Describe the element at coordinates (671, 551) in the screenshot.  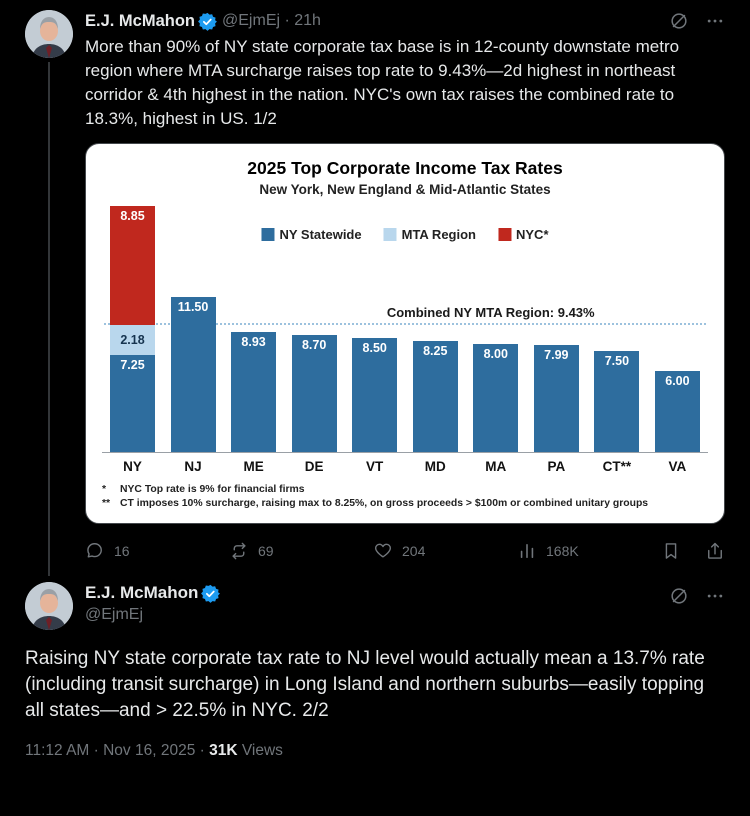
I see `bookmark-icon` at that location.